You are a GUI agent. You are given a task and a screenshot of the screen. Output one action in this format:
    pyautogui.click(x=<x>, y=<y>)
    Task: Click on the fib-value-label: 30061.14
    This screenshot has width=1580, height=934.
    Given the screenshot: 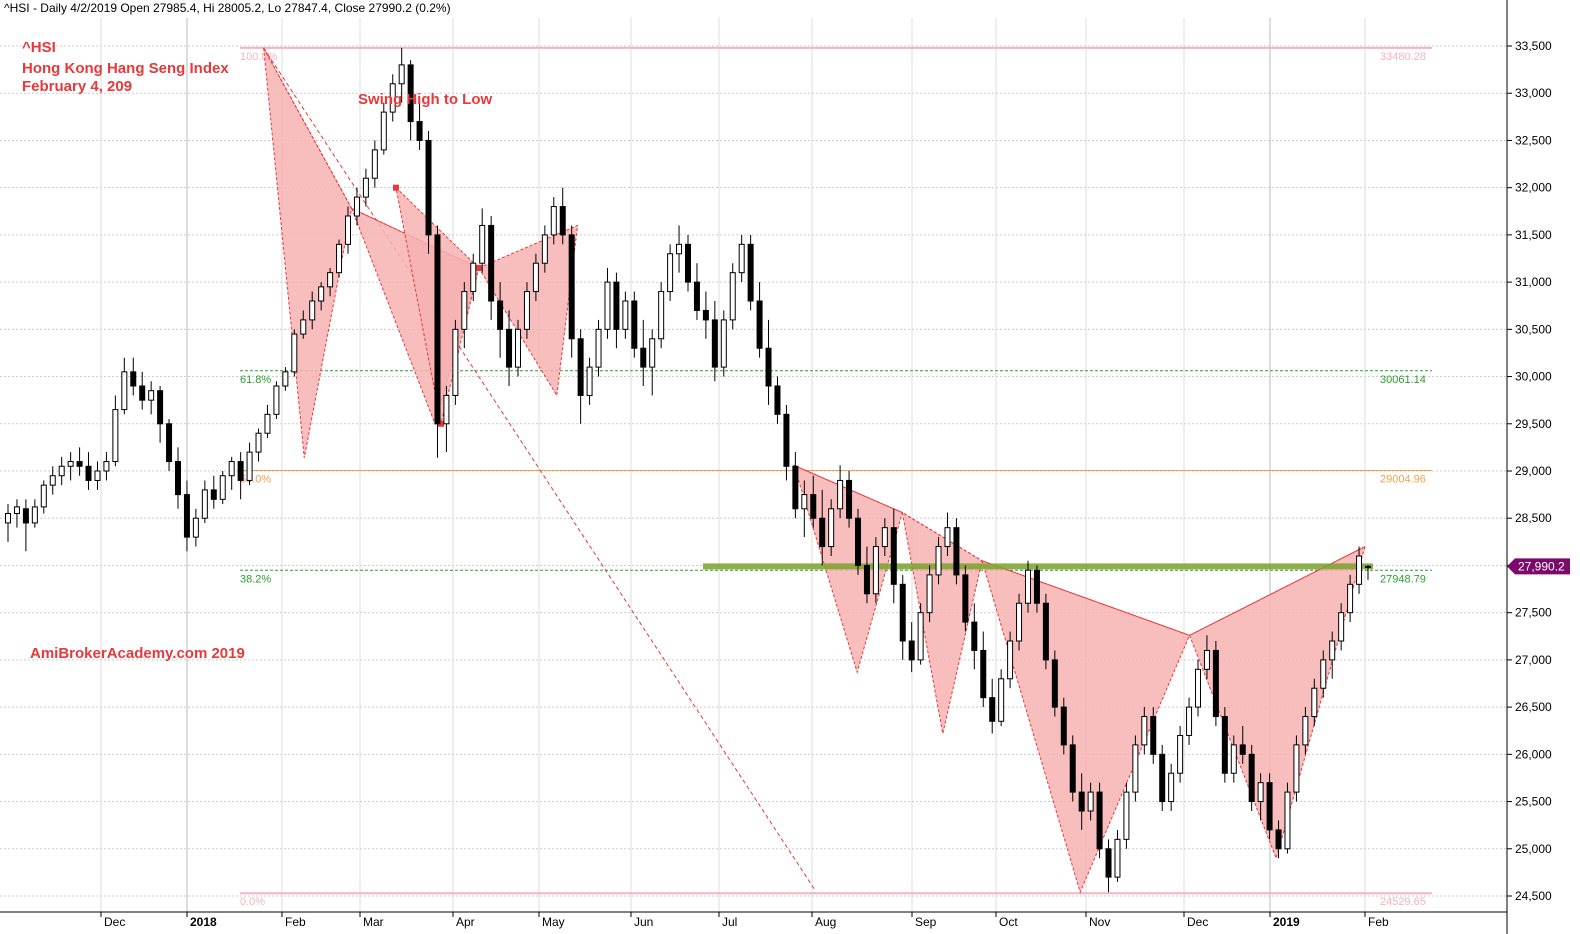 What is the action you would take?
    pyautogui.click(x=1403, y=380)
    